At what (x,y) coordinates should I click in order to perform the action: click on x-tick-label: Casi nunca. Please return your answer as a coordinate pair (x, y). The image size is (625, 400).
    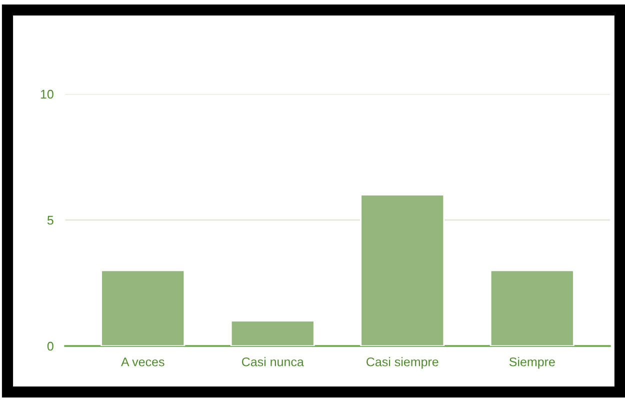
    Looking at the image, I should click on (273, 361).